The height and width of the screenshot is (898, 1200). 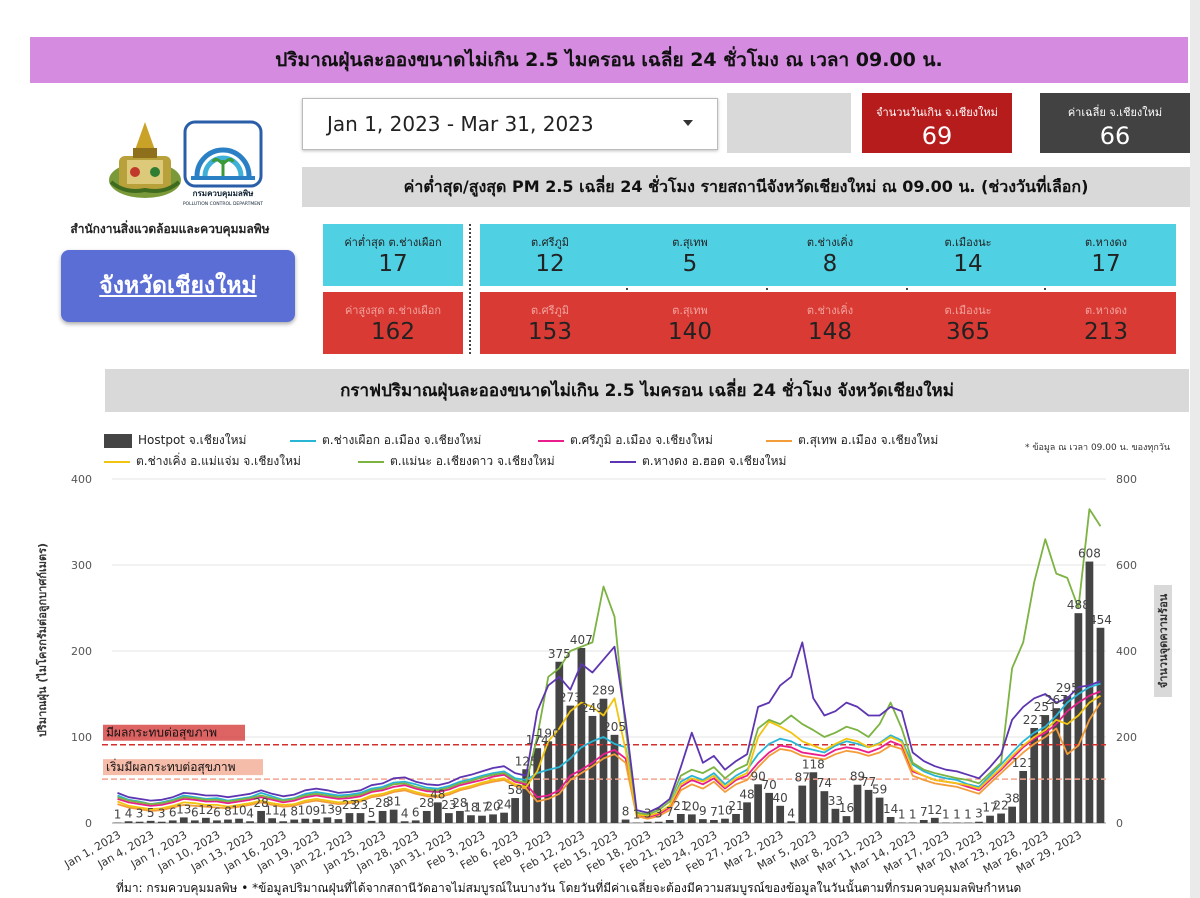 What do you see at coordinates (625, 440) in the screenshot?
I see `legend-item-series-1: ต.ศรีภูมิ อ.เมือง จ.เชียงใหม่` at bounding box center [625, 440].